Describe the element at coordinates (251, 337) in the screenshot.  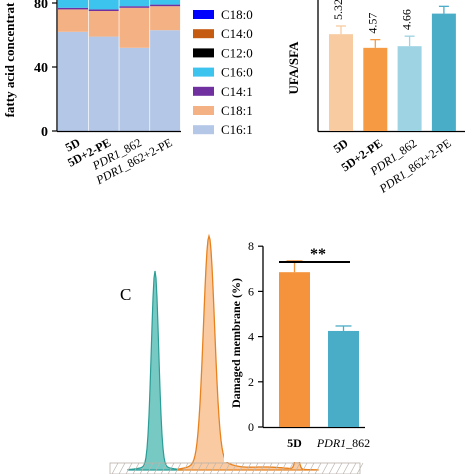
I see `y-tick-label: 4` at that location.